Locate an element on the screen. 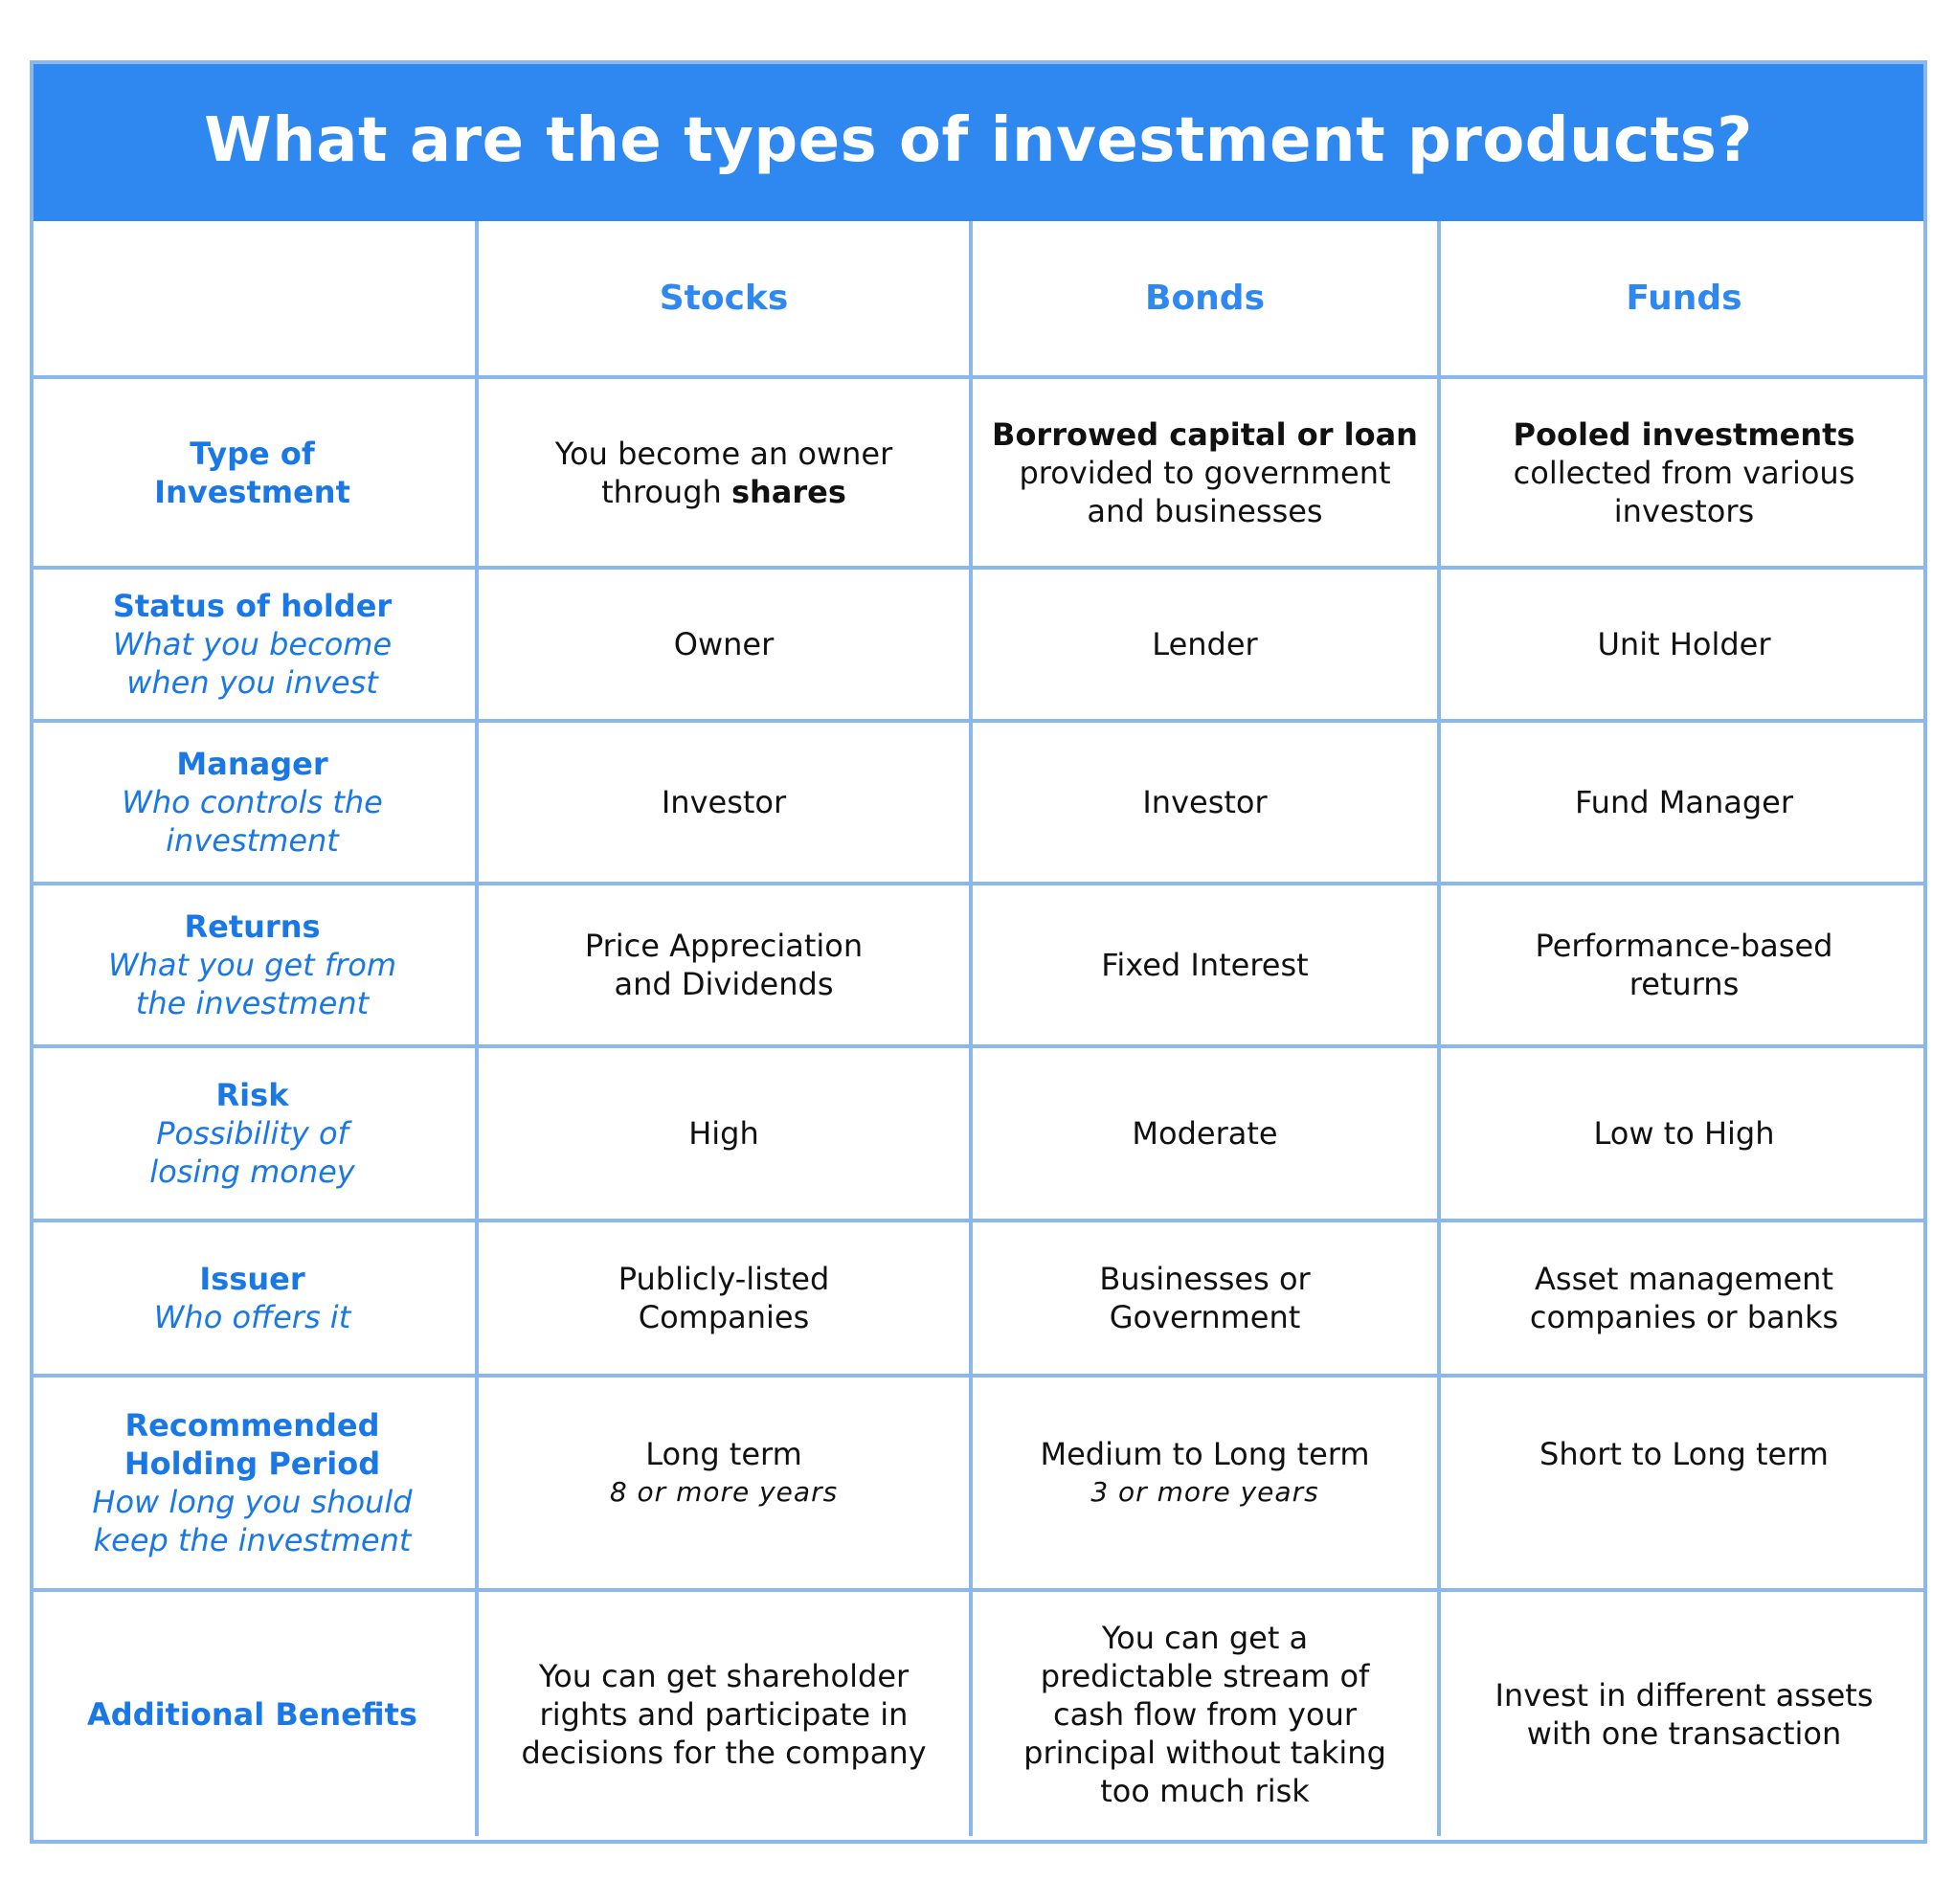 This screenshot has width=1955, height=1904. row-label-title: Manager is located at coordinates (252, 764).